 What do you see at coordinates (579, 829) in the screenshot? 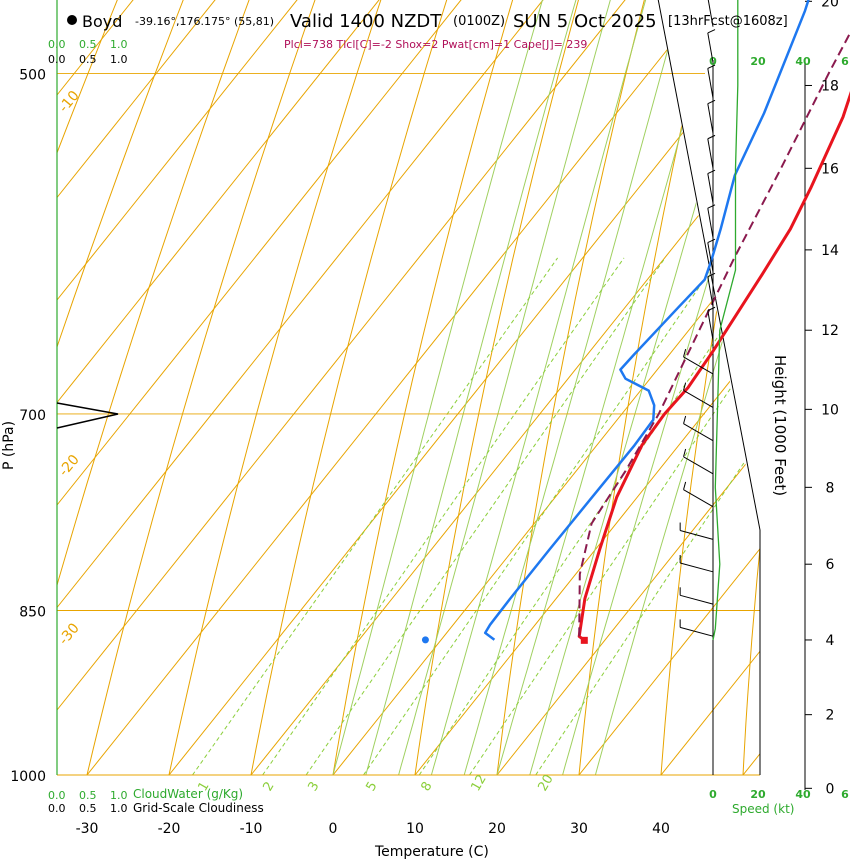
I see `x-tick-label: 30` at bounding box center [579, 829].